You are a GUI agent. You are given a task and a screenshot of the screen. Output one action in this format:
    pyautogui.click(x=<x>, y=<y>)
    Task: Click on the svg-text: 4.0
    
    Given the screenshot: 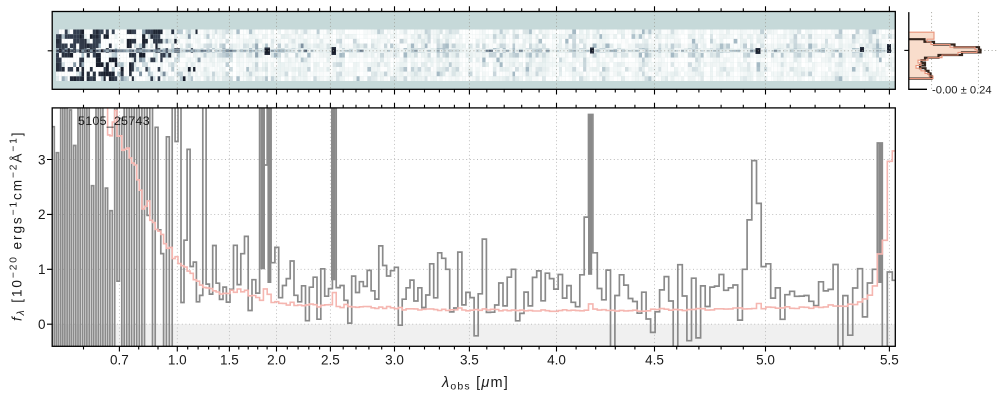 What is the action you would take?
    pyautogui.click(x=556, y=360)
    